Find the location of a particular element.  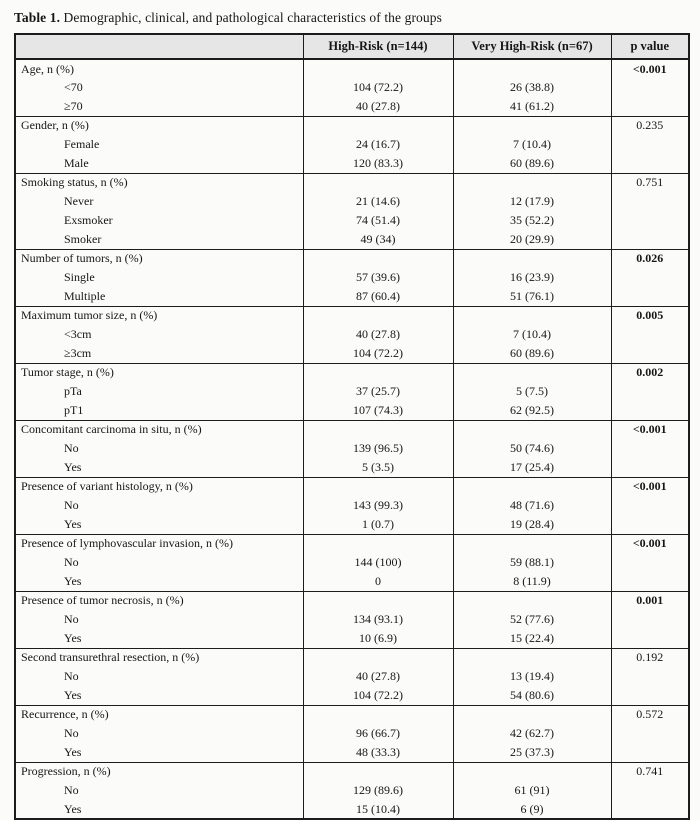

p-value-cell: 0.005 is located at coordinates (649, 315).